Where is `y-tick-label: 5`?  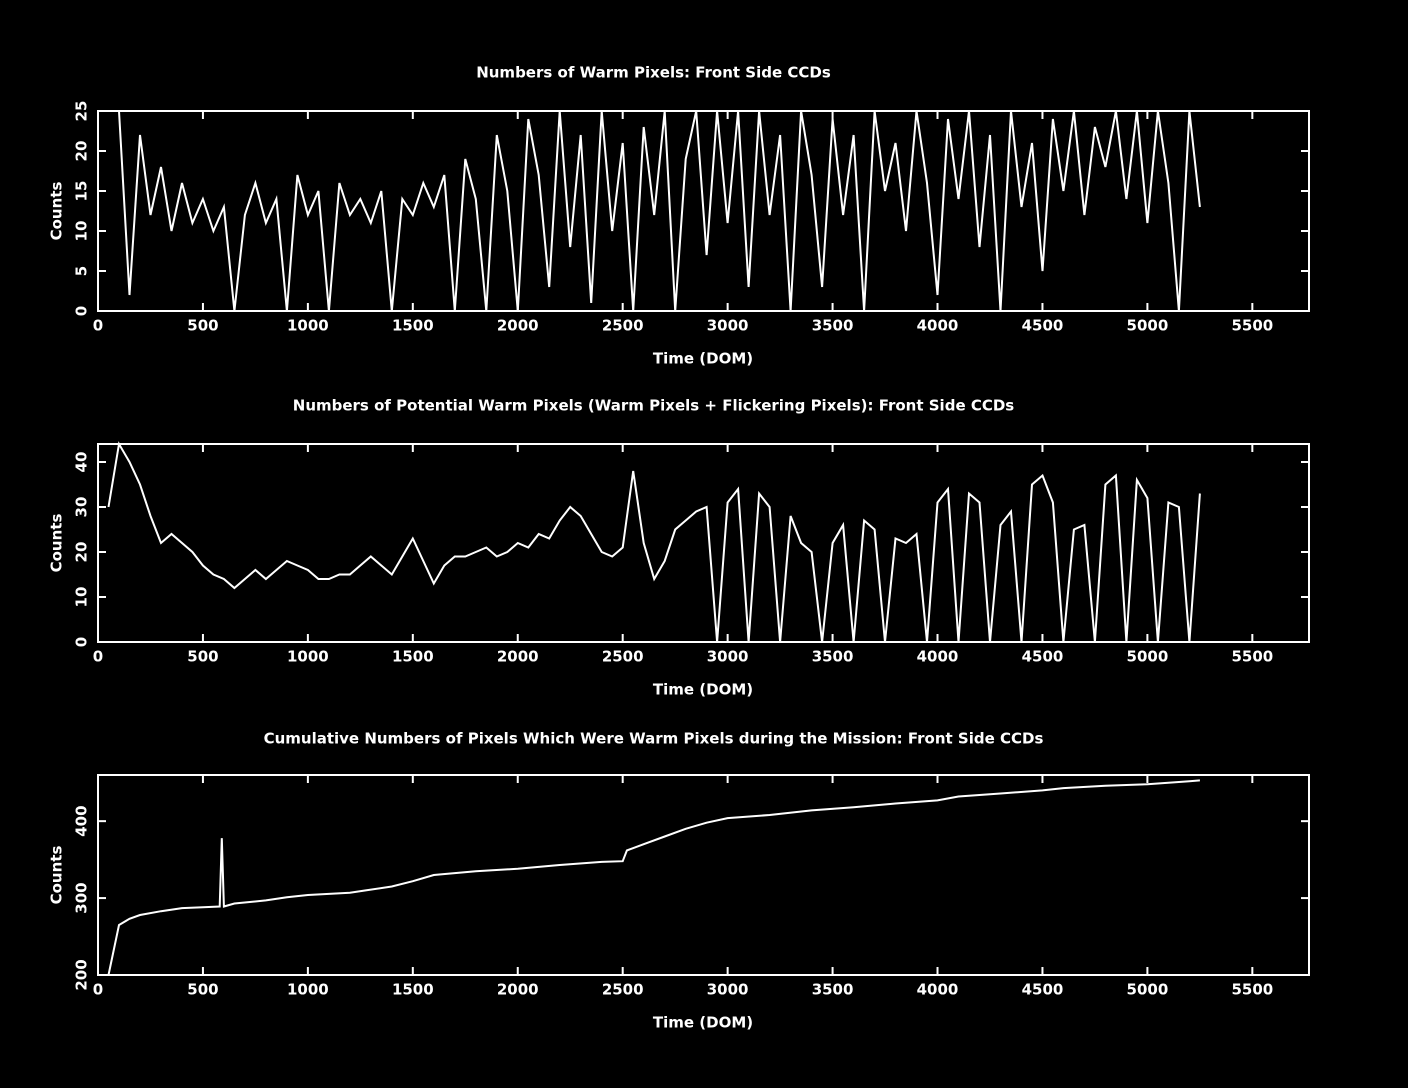
y-tick-label: 5 is located at coordinates (82, 271).